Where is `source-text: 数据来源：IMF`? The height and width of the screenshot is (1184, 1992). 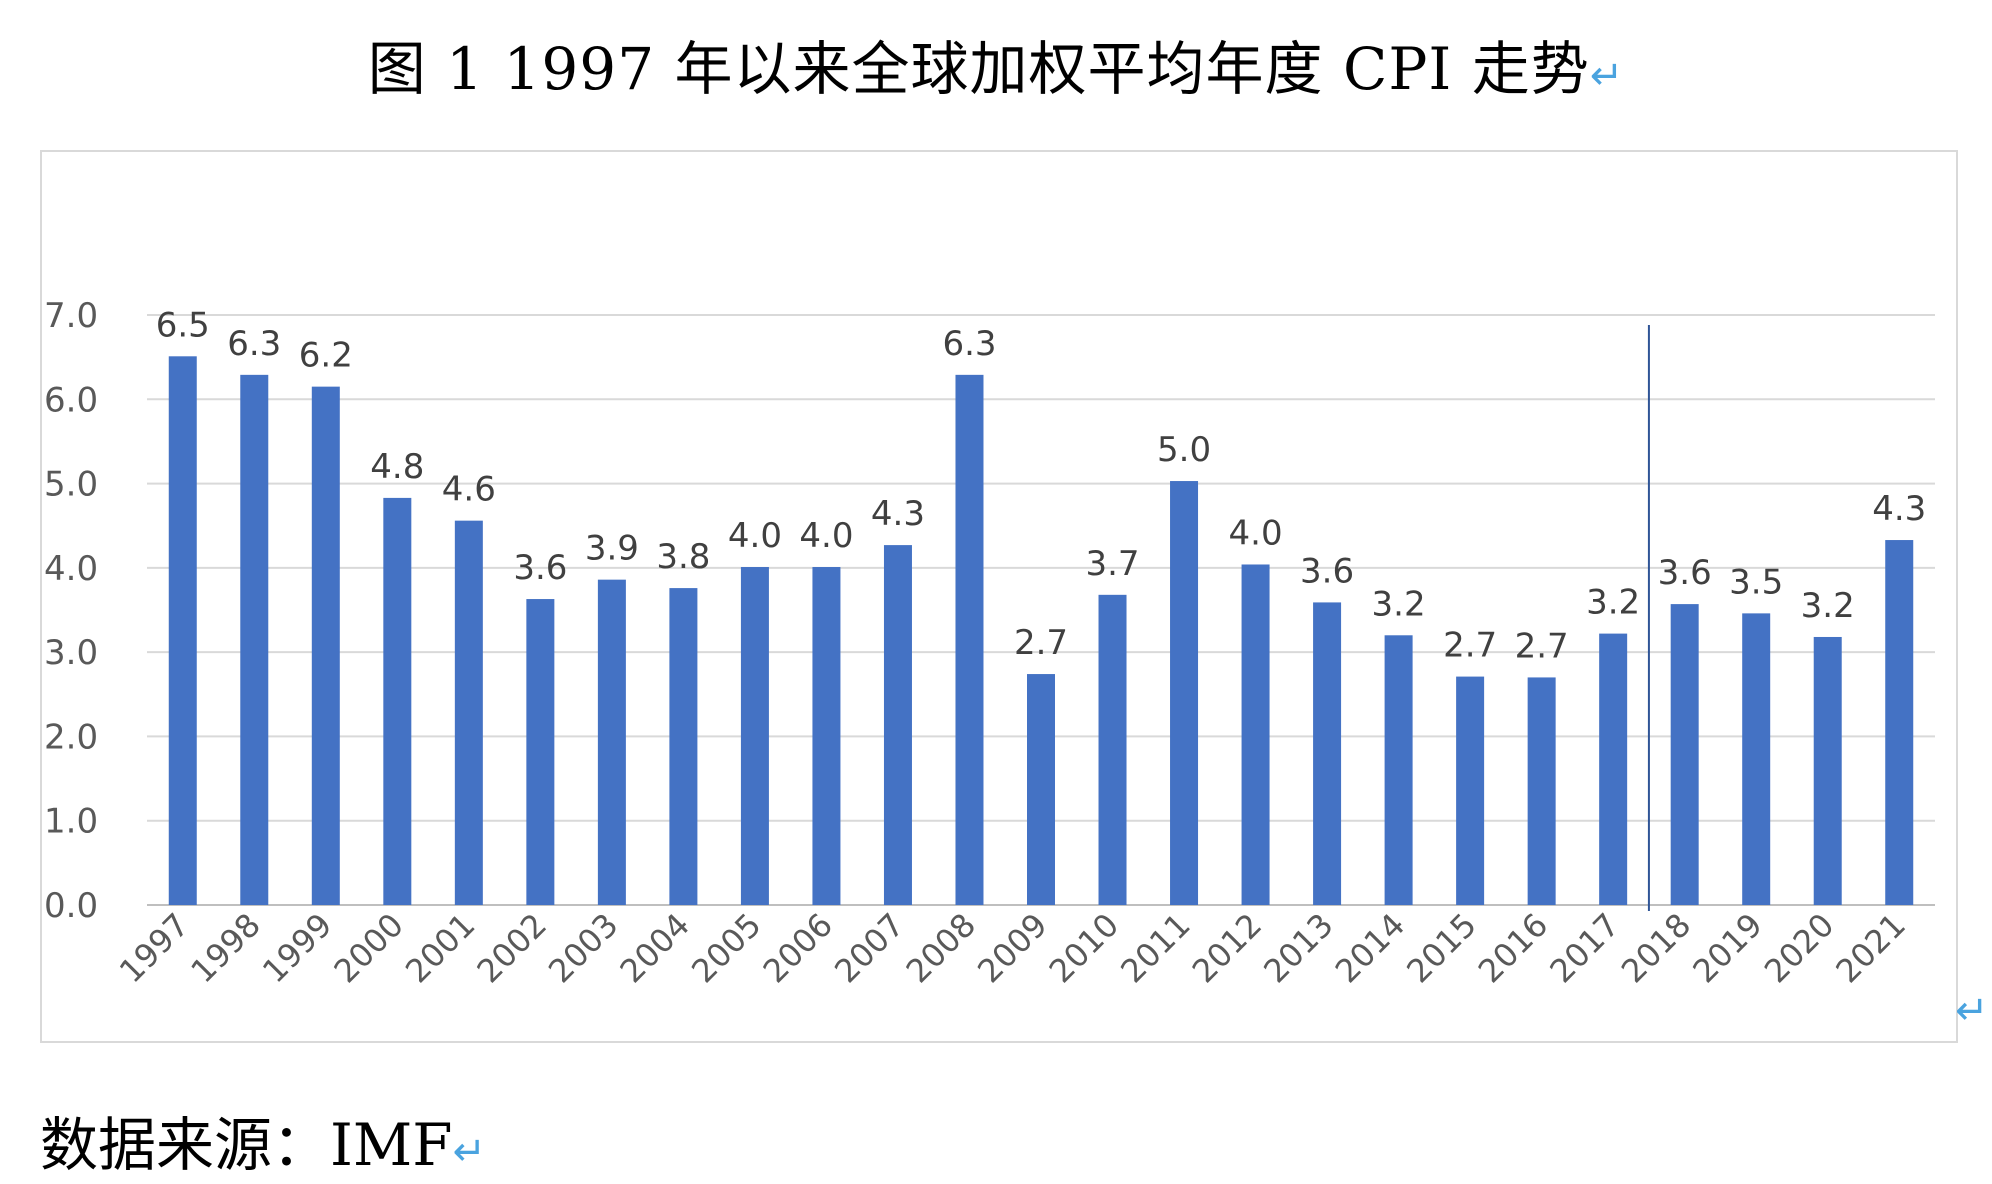 source-text: 数据来源：IMF is located at coordinates (246, 1145).